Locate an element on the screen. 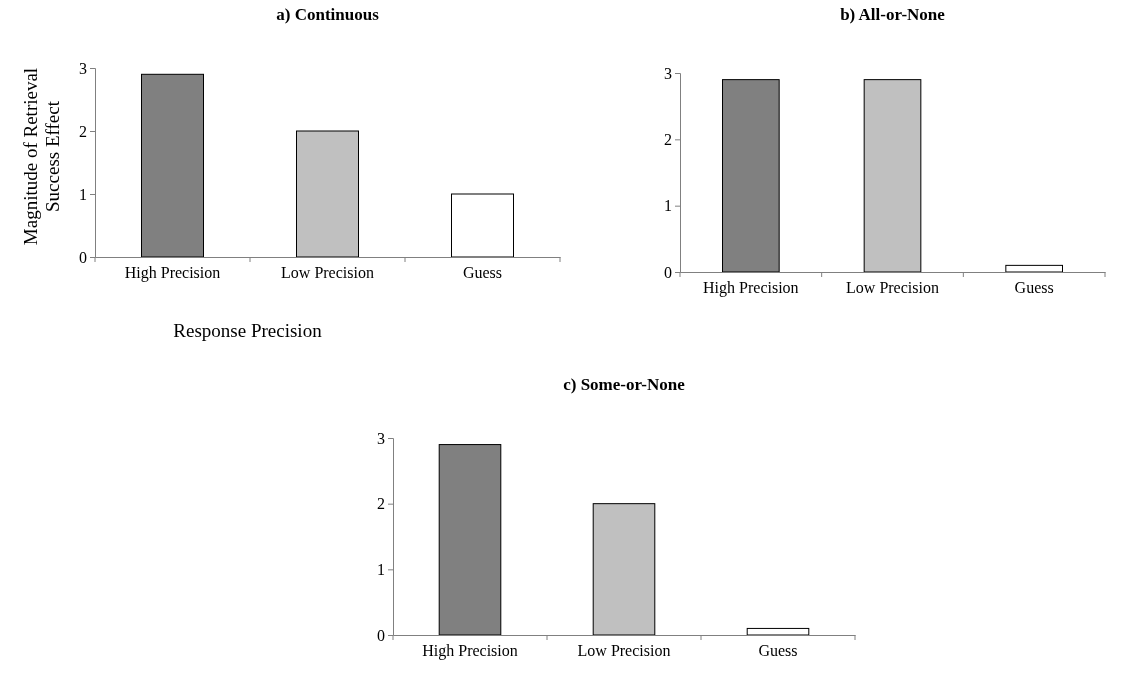 This screenshot has width=1128, height=673. y-axis-title: Magnitude of Retrieval Success Effect is located at coordinates (41, 156).